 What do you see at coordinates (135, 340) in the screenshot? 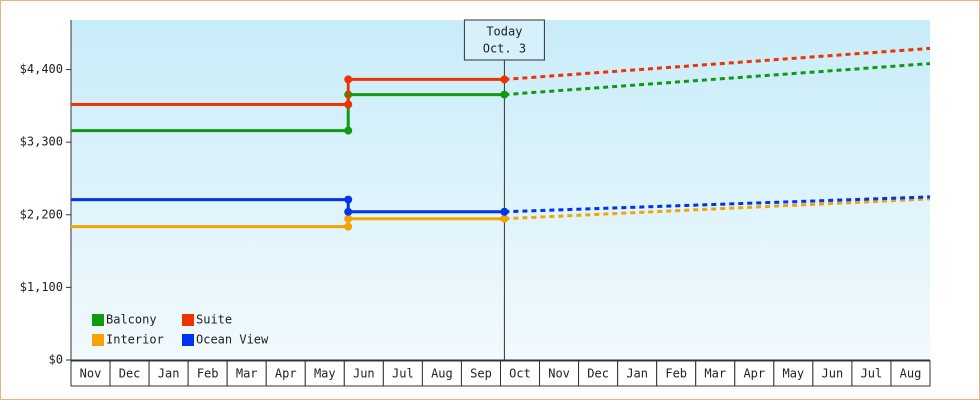
I see `legend-label: Interior` at bounding box center [135, 340].